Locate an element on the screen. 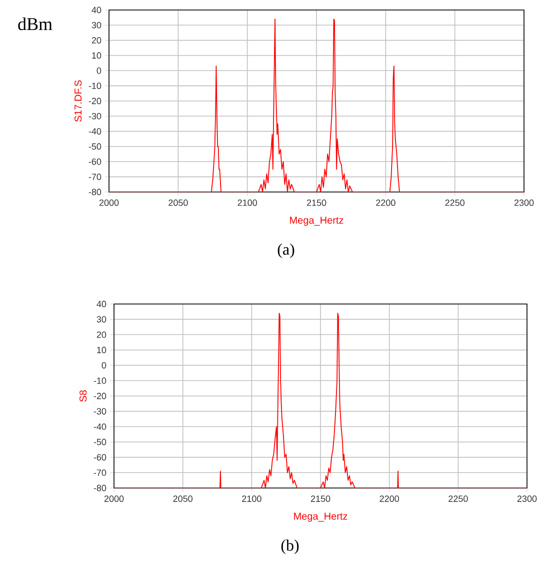 The width and height of the screenshot is (544, 577). text: (b) is located at coordinates (290, 547).